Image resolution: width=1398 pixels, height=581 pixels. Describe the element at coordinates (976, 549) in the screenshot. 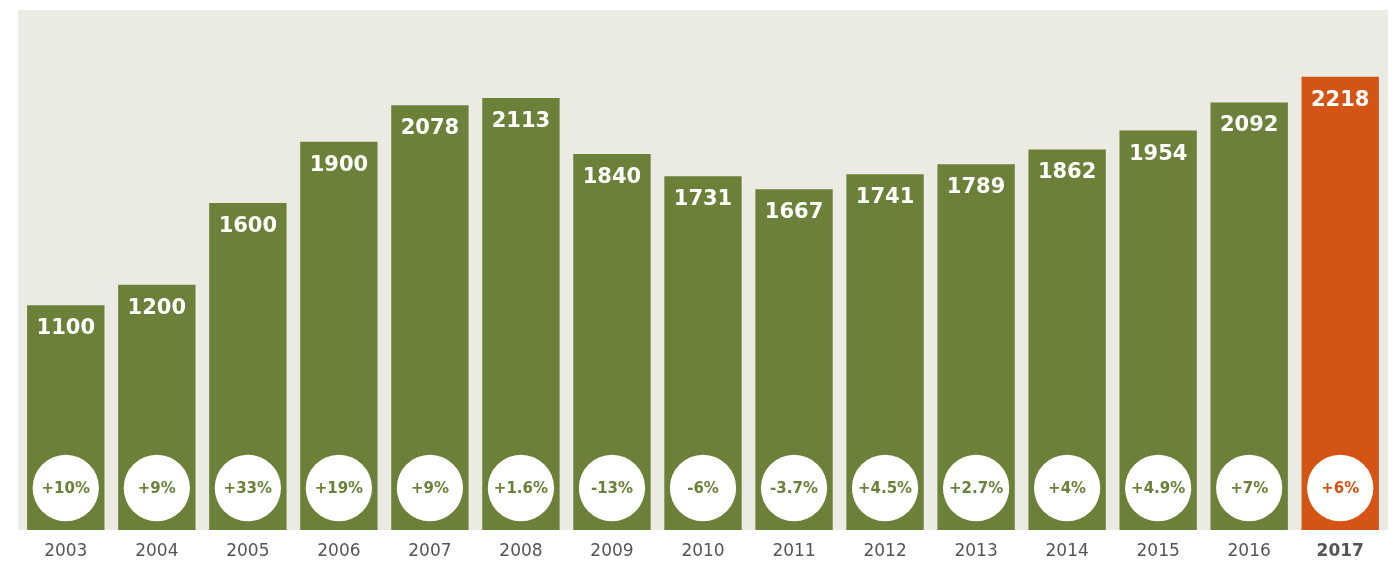

I see `x-tick-label: 2013` at that location.